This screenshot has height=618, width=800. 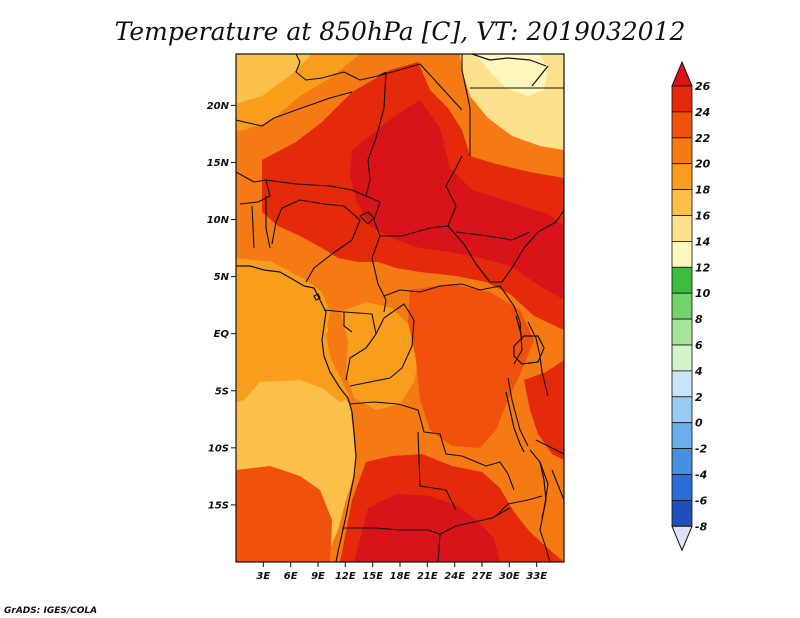 What do you see at coordinates (263, 576) in the screenshot?
I see `lon-tick-label: 3E` at bounding box center [263, 576].